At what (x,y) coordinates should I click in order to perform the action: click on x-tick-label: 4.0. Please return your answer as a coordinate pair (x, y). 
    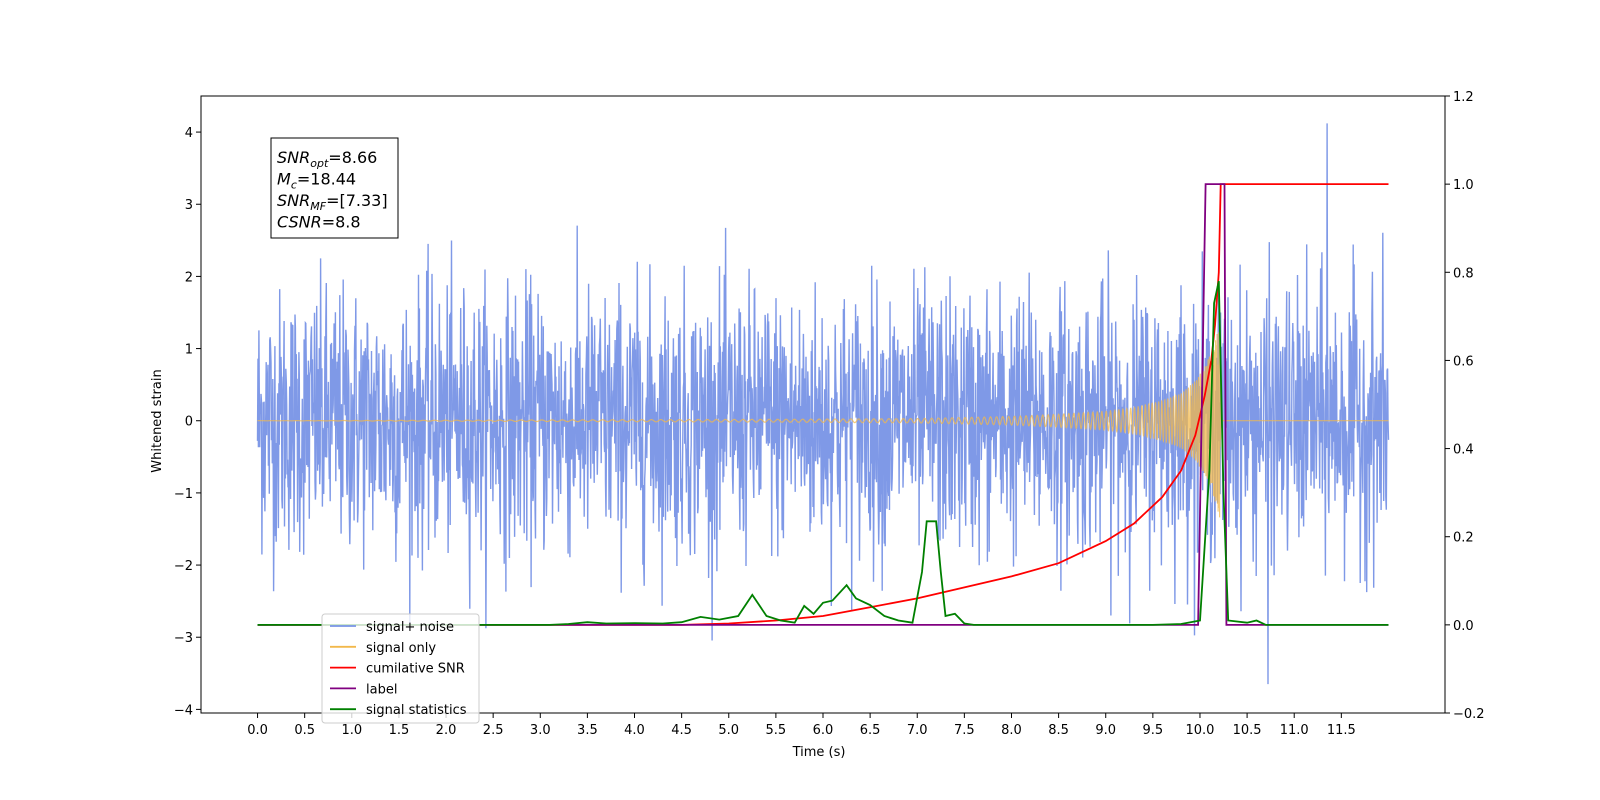
    Looking at the image, I should click on (634, 730).